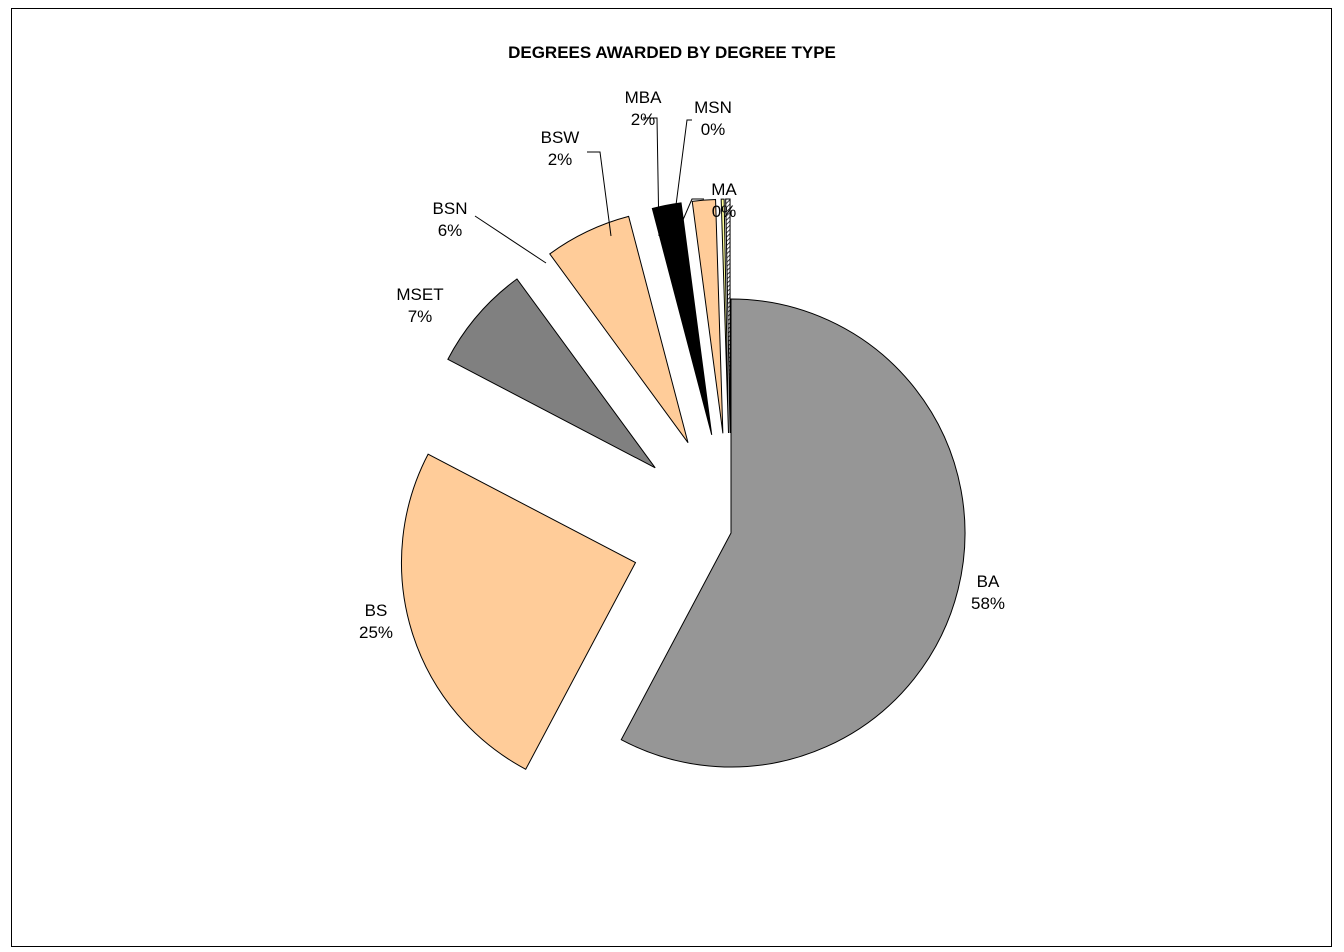 Image resolution: width=1344 pixels, height=952 pixels. Describe the element at coordinates (724, 316) in the screenshot. I see `pie-slice-msn` at that location.